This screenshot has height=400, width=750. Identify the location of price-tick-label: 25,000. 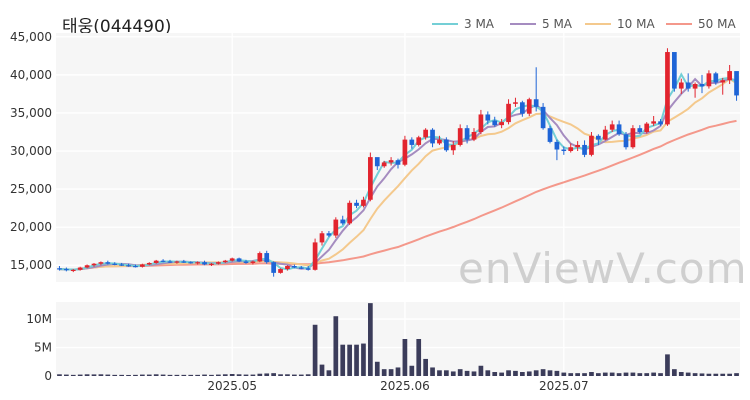
(31, 189).